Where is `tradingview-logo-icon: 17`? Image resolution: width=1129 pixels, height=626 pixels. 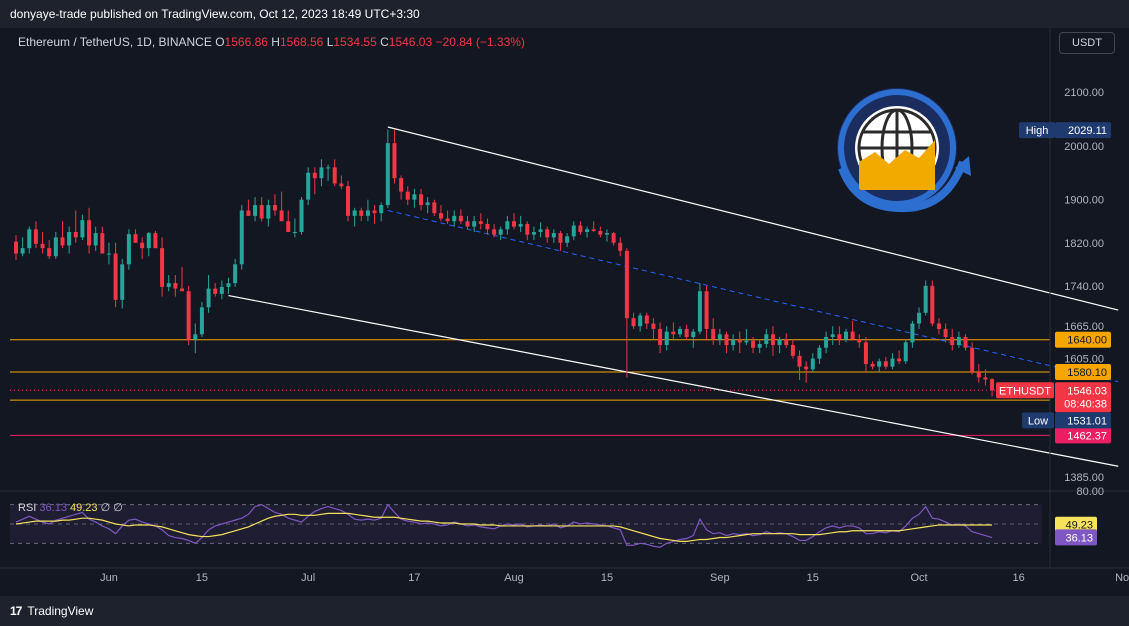
tradingview-logo-icon: 17 is located at coordinates (16, 611).